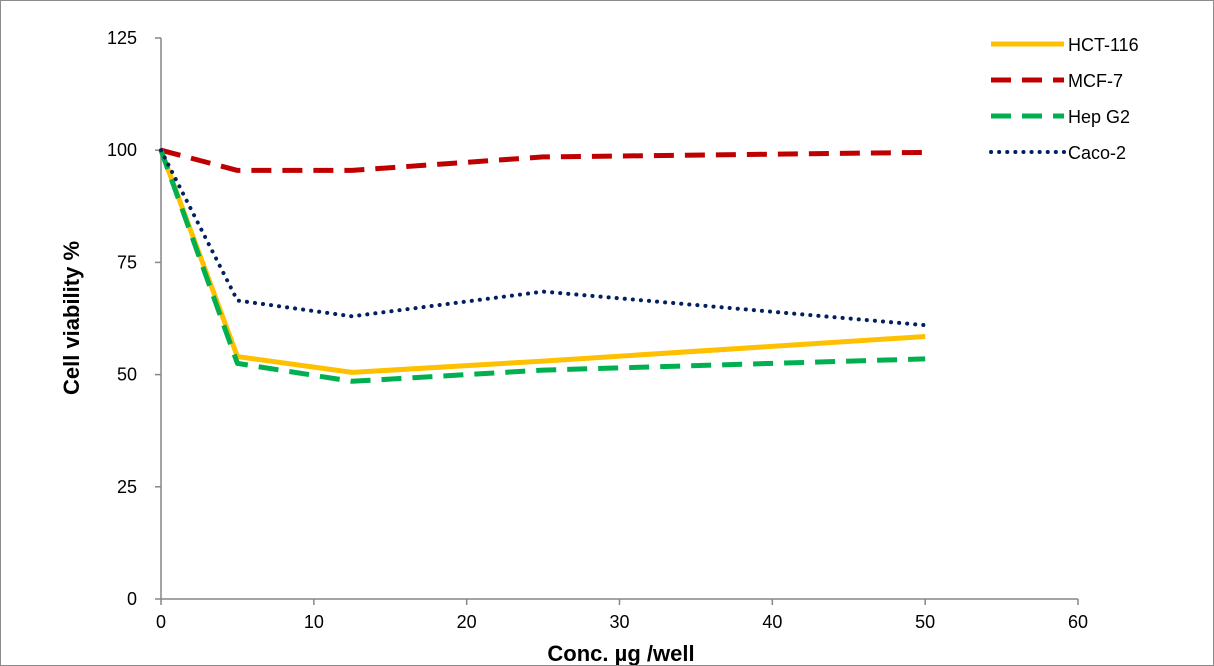 The image size is (1214, 666). I want to click on y-tick-label: 0, so click(132, 599).